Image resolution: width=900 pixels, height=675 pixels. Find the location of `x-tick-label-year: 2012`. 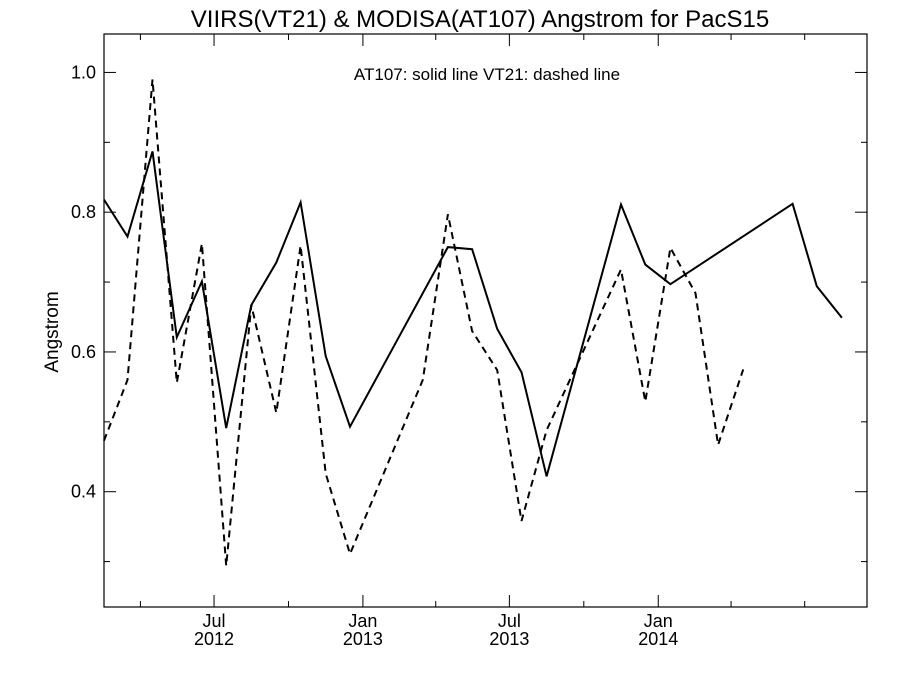

x-tick-label-year: 2012 is located at coordinates (214, 639).